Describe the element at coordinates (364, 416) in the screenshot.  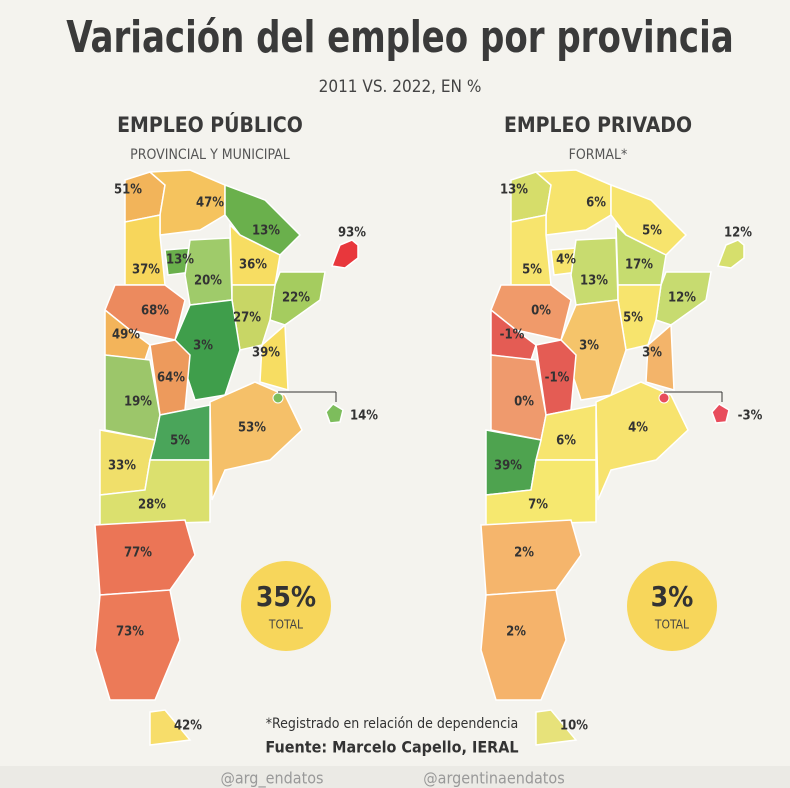
I see `province-label: 14%` at that location.